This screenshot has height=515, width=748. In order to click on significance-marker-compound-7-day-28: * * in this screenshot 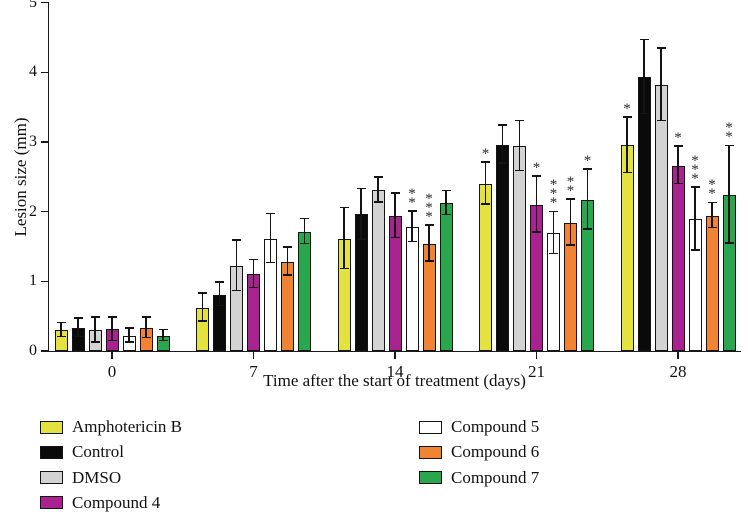, I will do `click(729, 133)`.